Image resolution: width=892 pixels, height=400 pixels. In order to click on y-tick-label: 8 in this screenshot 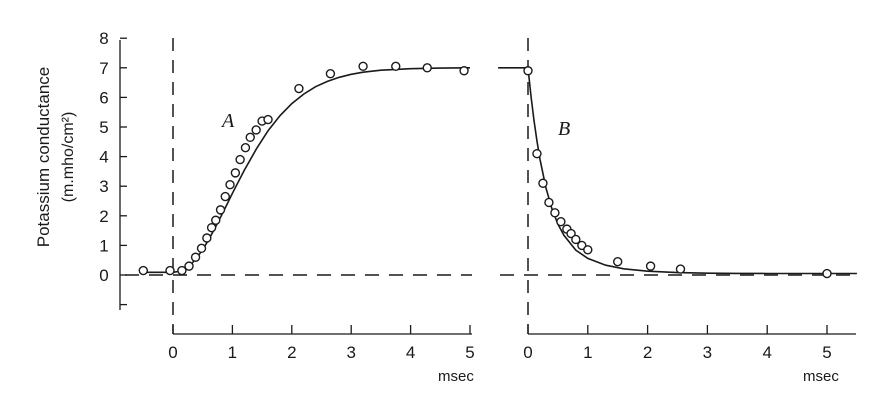, I will do `click(103, 38)`.